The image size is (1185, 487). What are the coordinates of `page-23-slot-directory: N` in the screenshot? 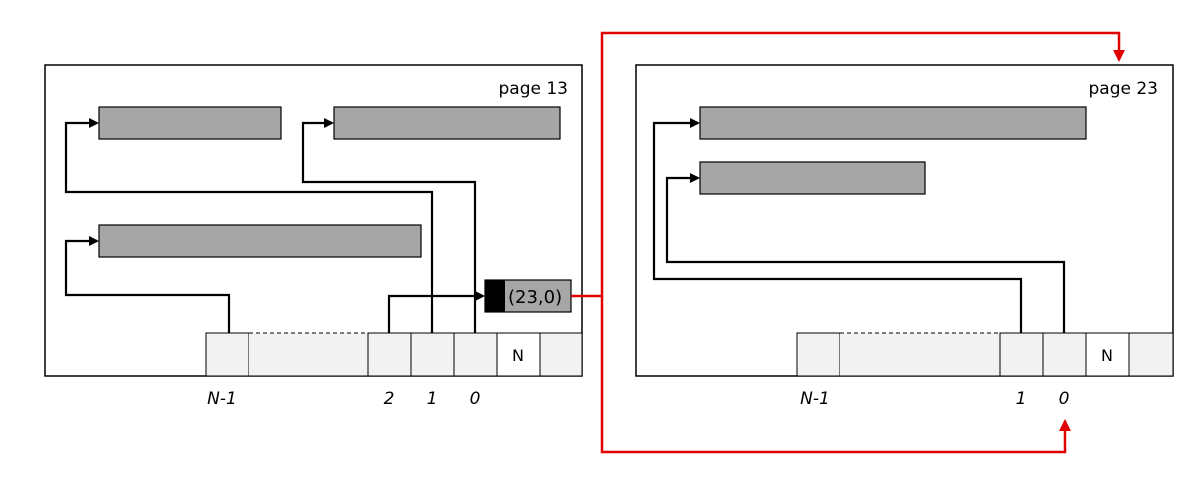 It's located at (985, 354).